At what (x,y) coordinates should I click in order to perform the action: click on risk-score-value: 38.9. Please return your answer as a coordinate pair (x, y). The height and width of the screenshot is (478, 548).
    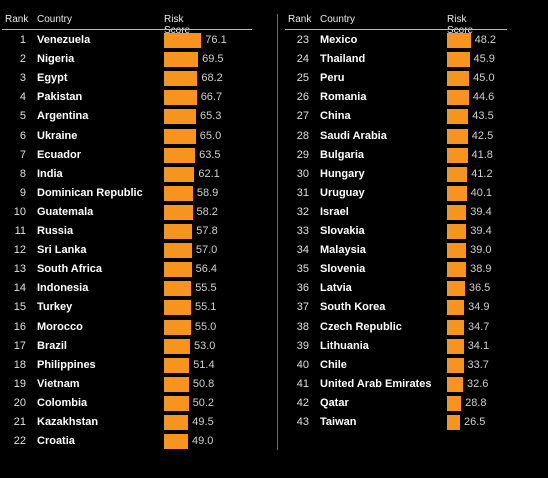
    Looking at the image, I should click on (481, 269).